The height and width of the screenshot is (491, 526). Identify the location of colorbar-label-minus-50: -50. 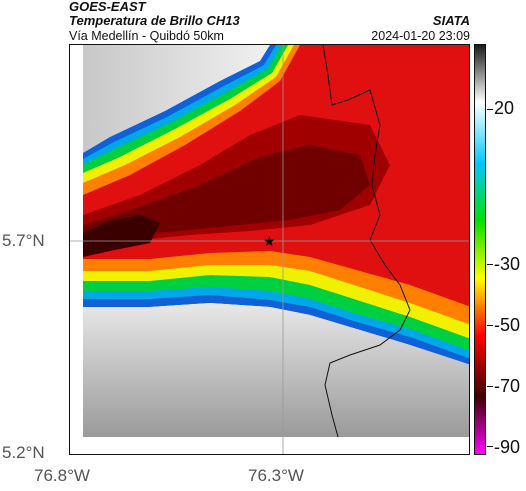
(507, 325).